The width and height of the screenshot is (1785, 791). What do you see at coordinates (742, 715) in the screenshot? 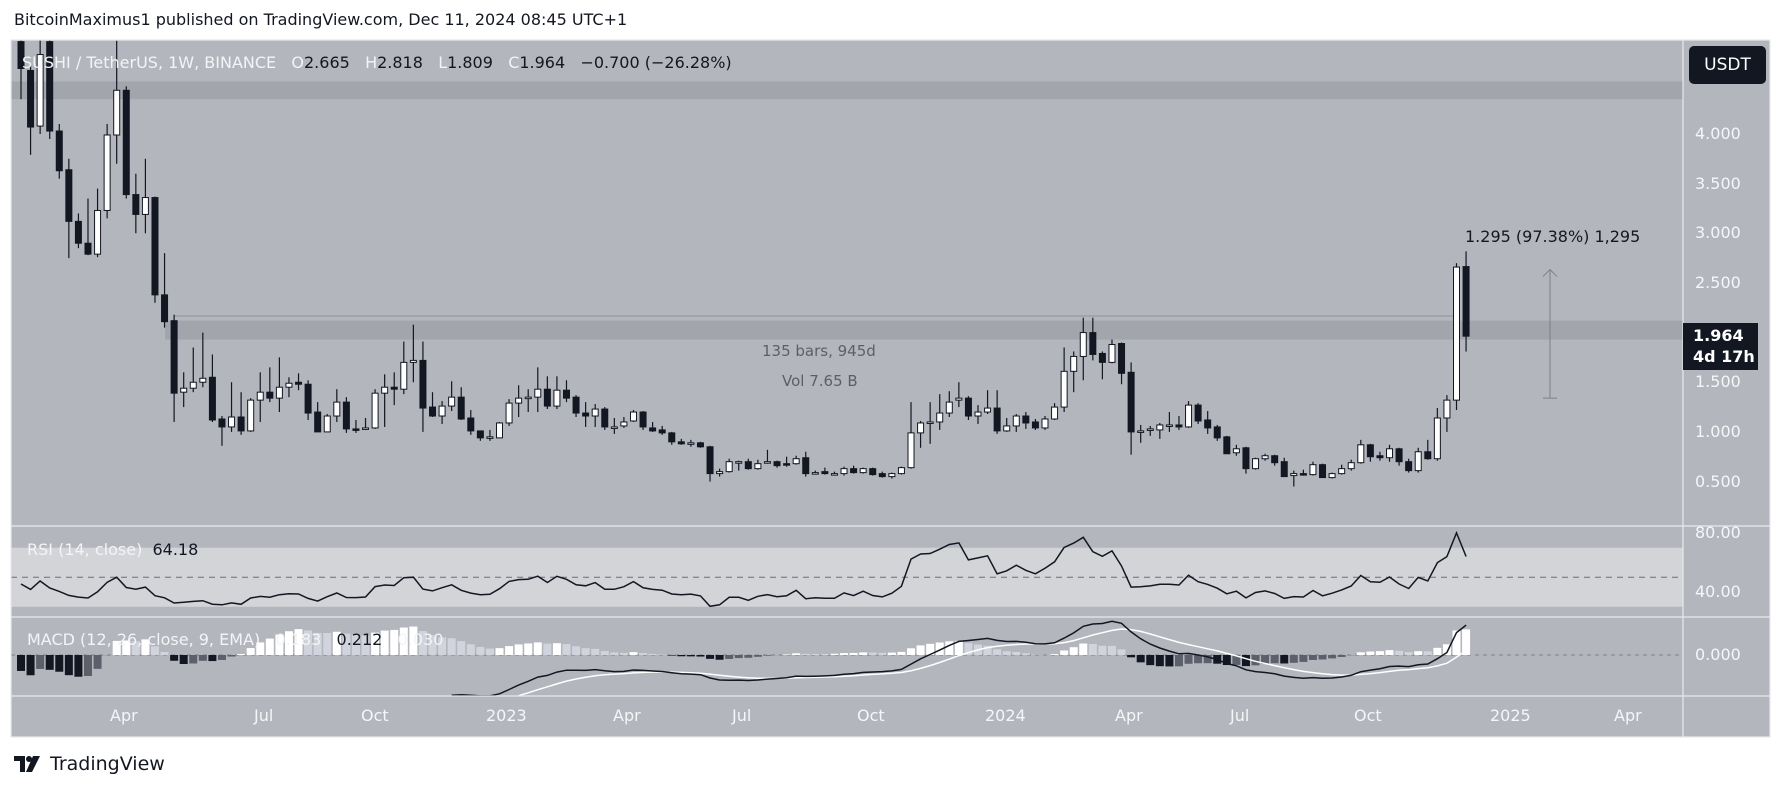
I see `time-axis-tick: Jul` at bounding box center [742, 715].